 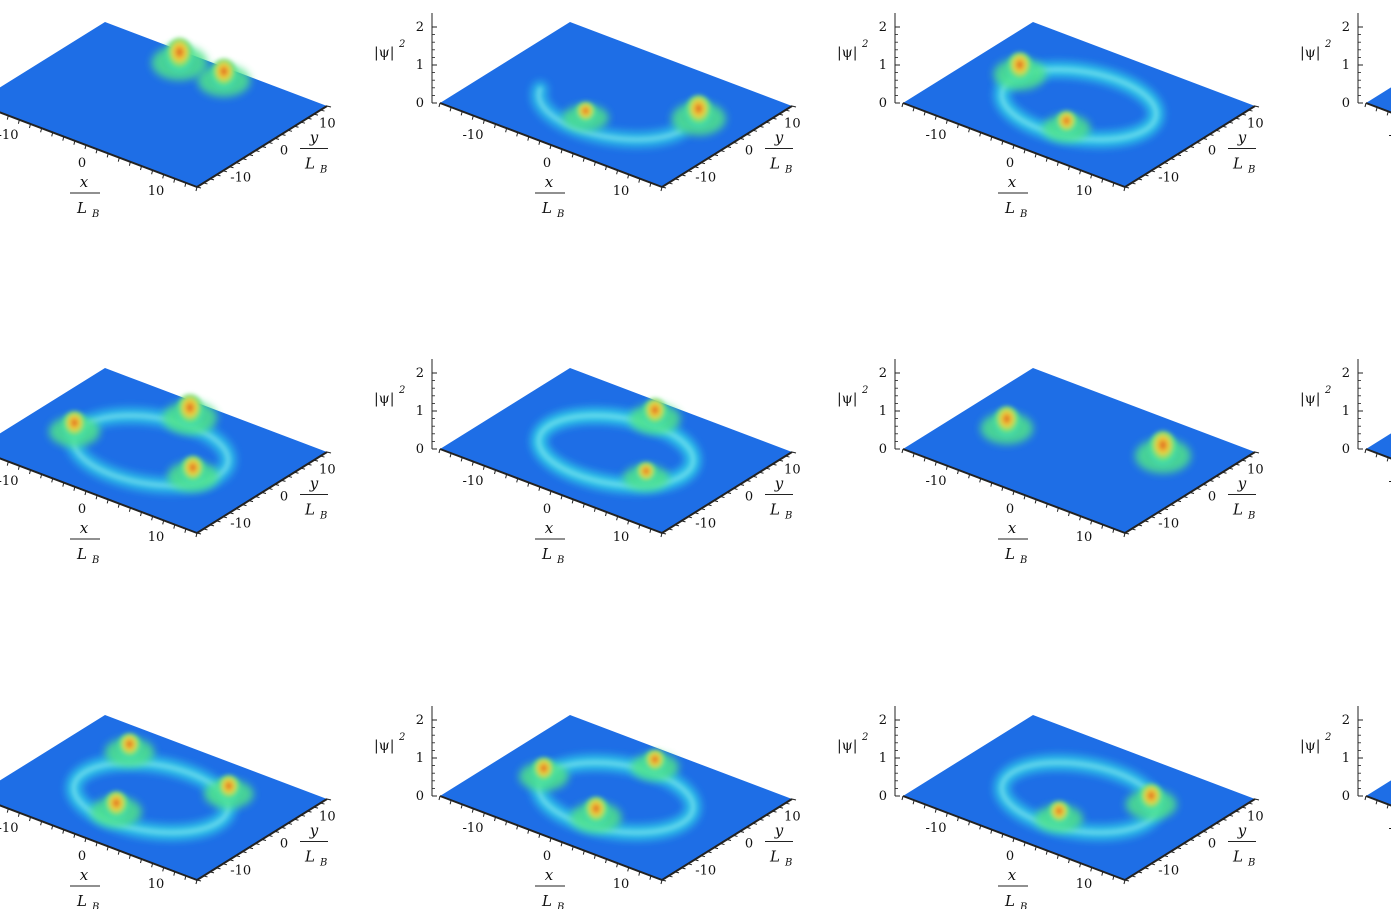 I want to click on x-axis-label: x, so click(x=1012, y=875).